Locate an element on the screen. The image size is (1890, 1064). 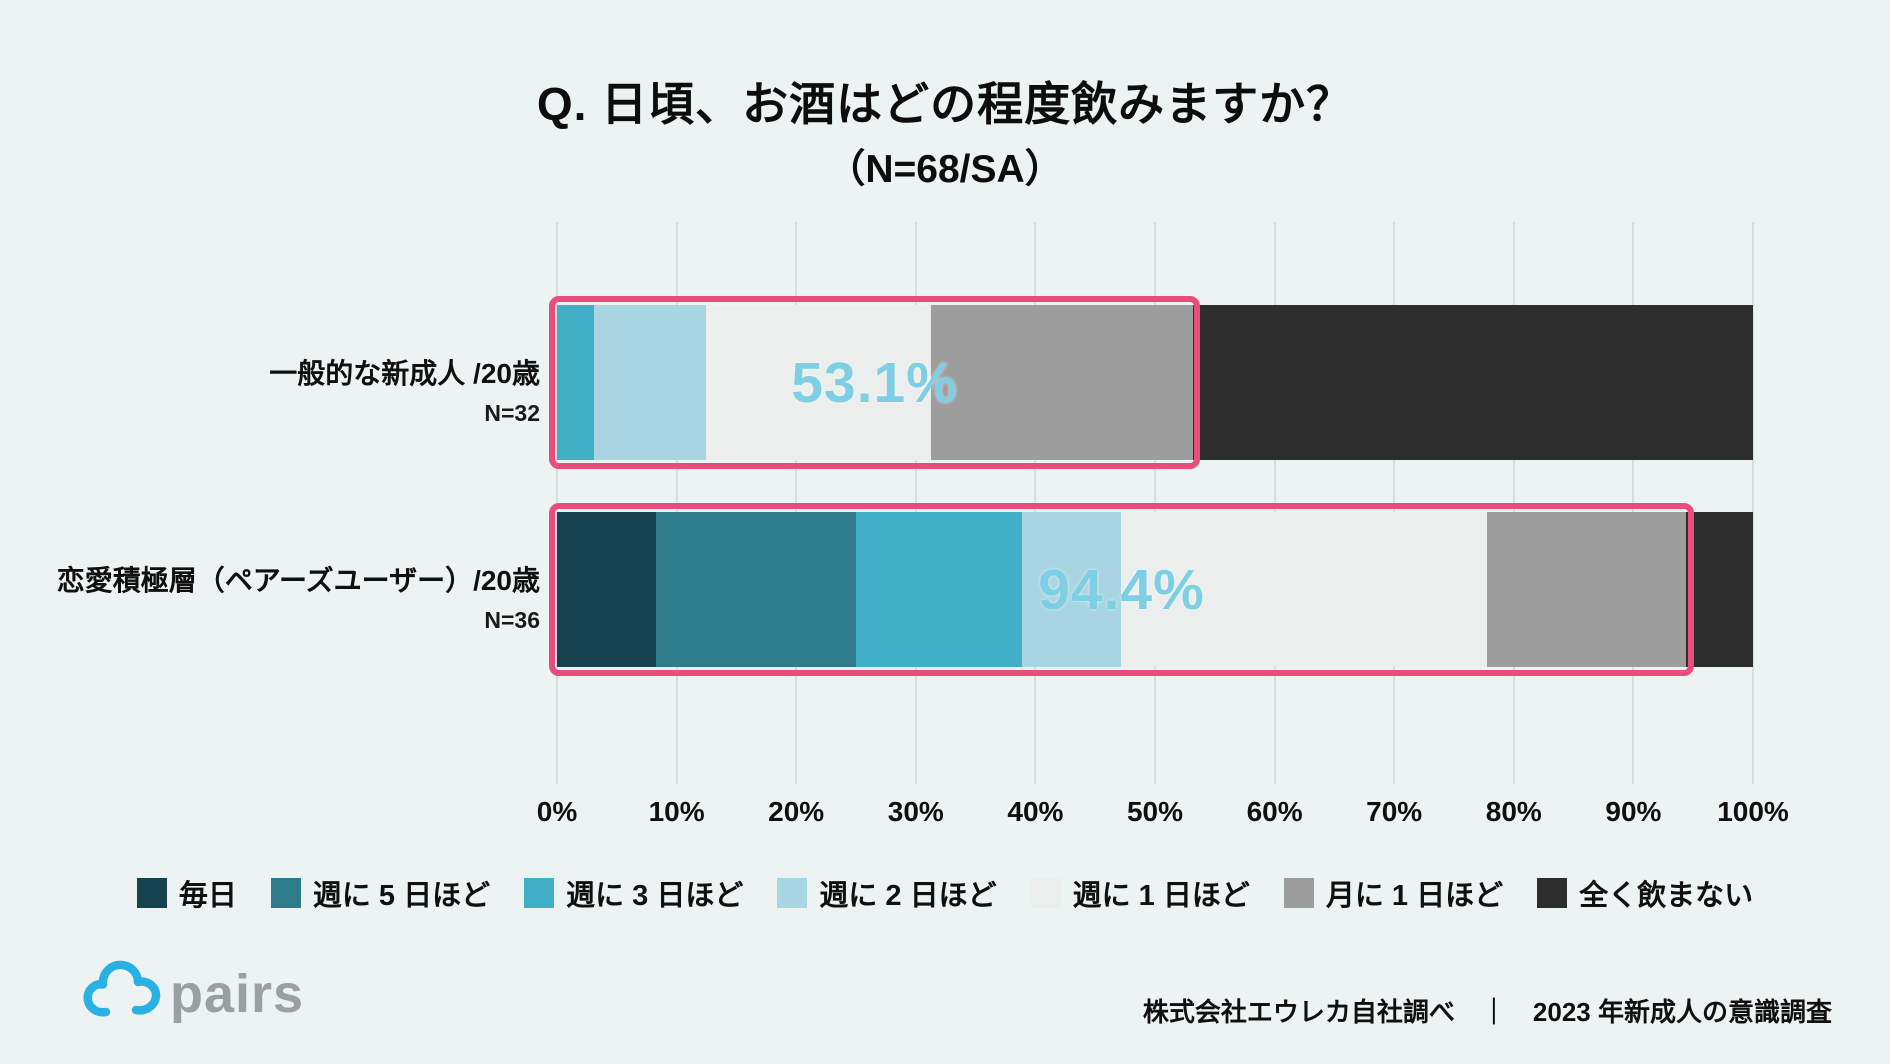
row-n-text: N=36 is located at coordinates (512, 620).